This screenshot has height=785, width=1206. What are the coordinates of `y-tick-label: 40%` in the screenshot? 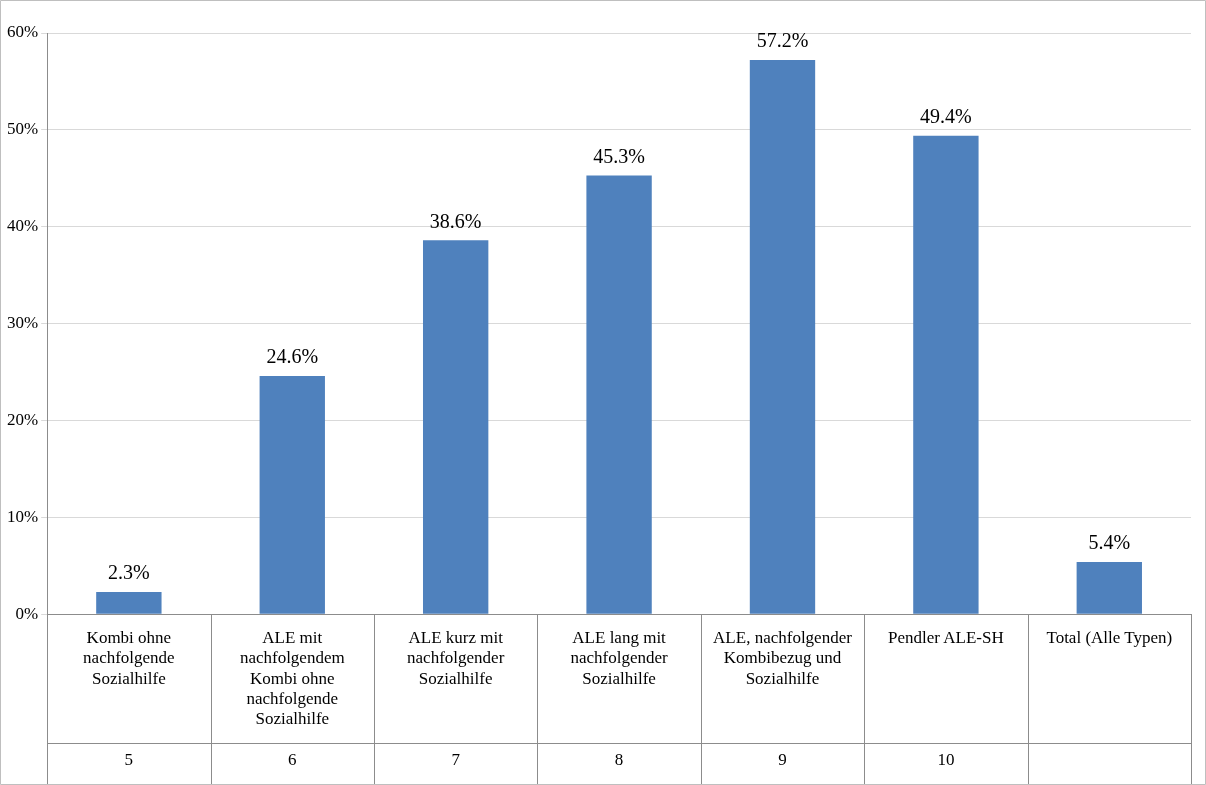 It's located at (22, 226).